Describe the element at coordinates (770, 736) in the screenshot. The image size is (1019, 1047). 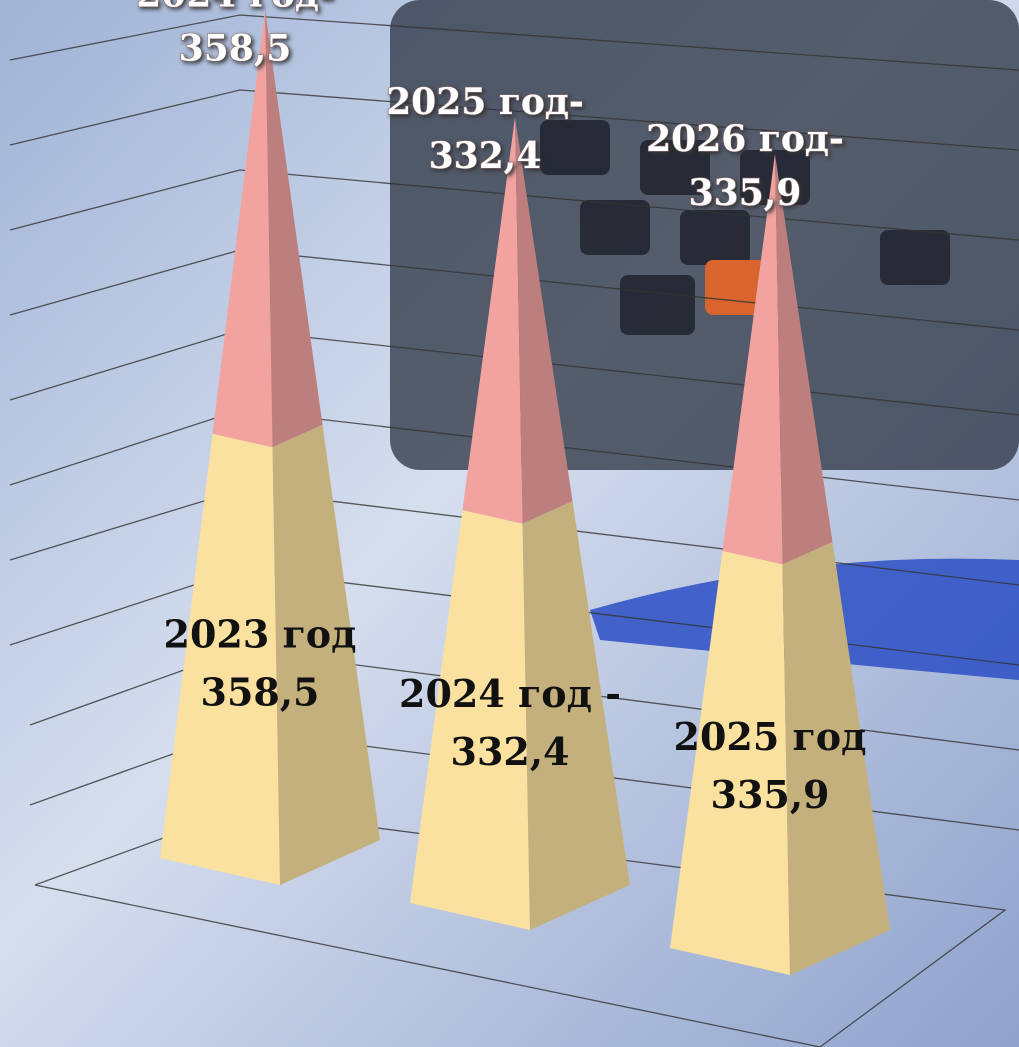
I see `segment-label: 2025 год` at that location.